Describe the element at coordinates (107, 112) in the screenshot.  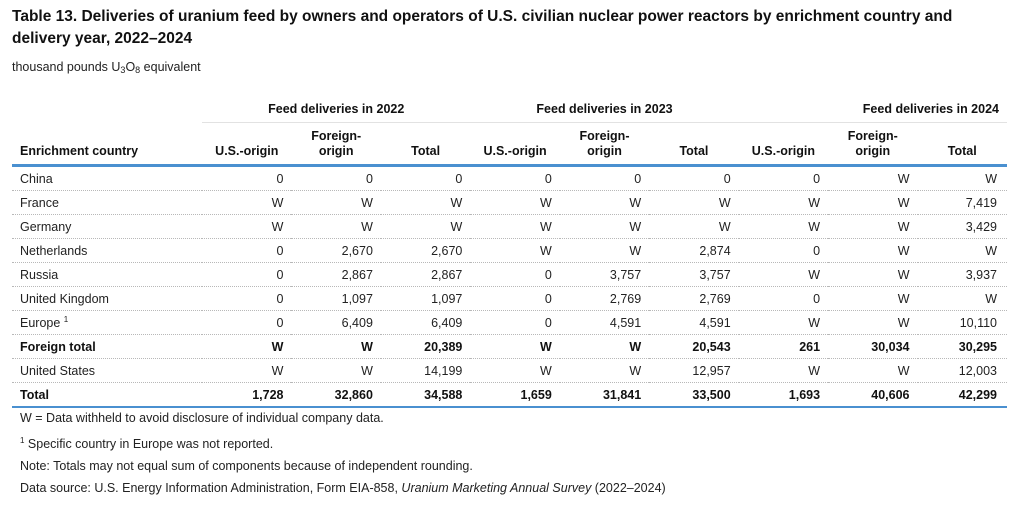
I see `group-header-spacer` at that location.